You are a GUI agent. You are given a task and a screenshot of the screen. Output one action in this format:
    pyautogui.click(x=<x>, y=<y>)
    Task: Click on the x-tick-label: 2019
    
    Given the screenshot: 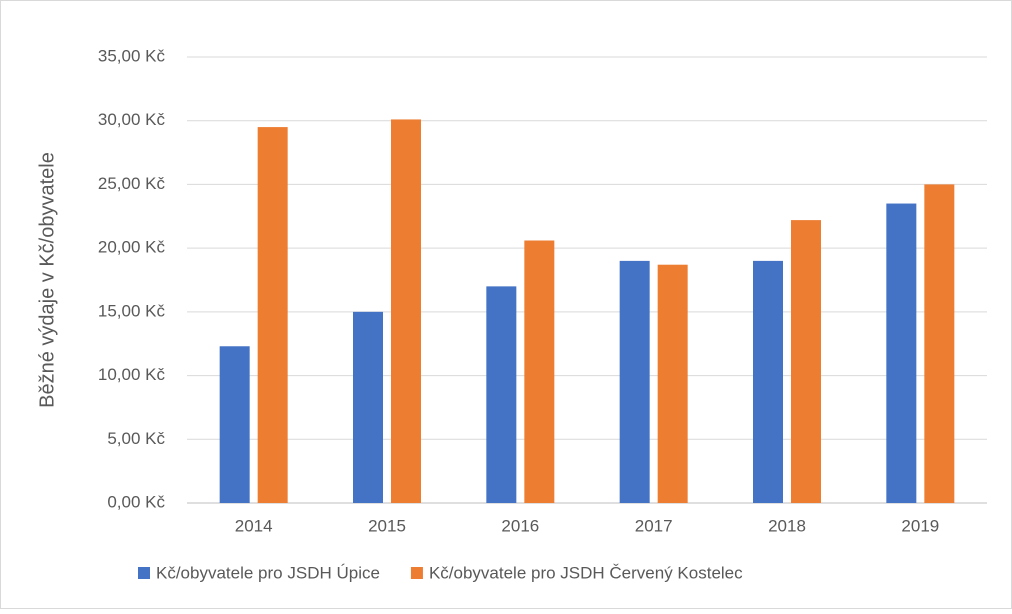 What is the action you would take?
    pyautogui.click(x=920, y=525)
    